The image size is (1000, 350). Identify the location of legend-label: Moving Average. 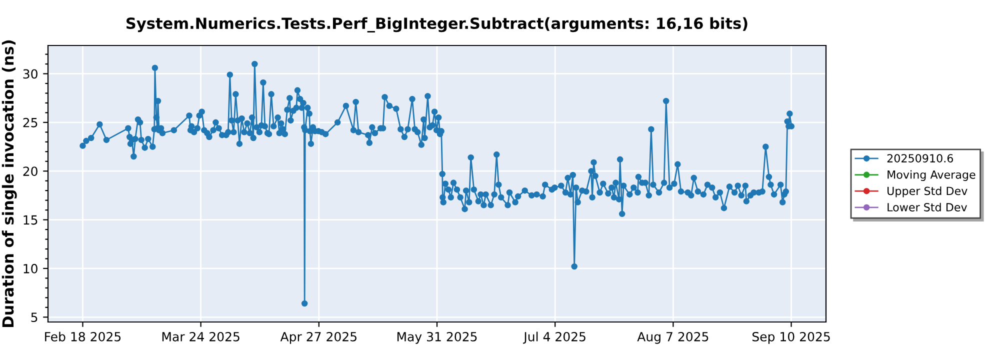
(932, 175).